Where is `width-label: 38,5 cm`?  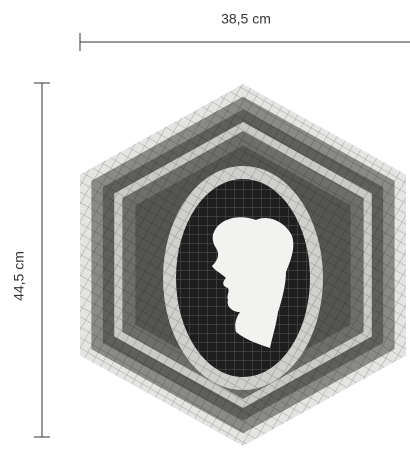
width-label: 38,5 cm is located at coordinates (246, 19).